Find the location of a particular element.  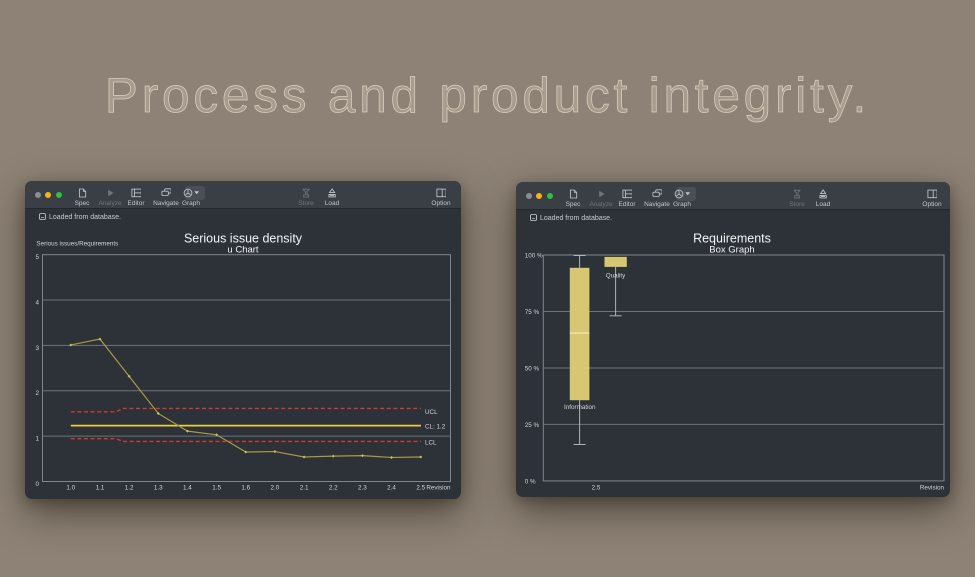

svg-text: 2.2 is located at coordinates (333, 488).